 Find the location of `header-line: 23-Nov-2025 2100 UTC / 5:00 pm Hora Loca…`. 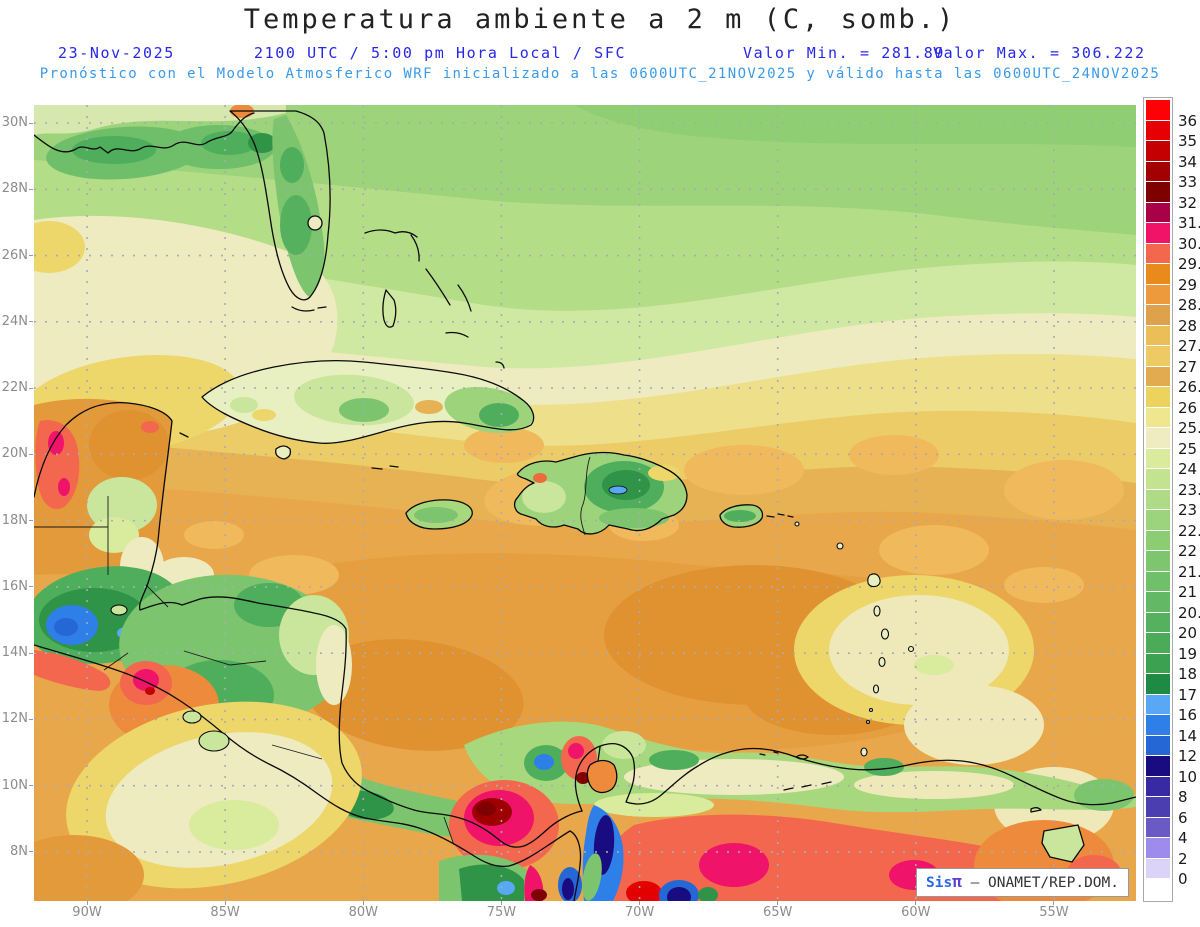

header-line: 23-Nov-2025 2100 UTC / 5:00 pm Hora Loca… is located at coordinates (600, 54).